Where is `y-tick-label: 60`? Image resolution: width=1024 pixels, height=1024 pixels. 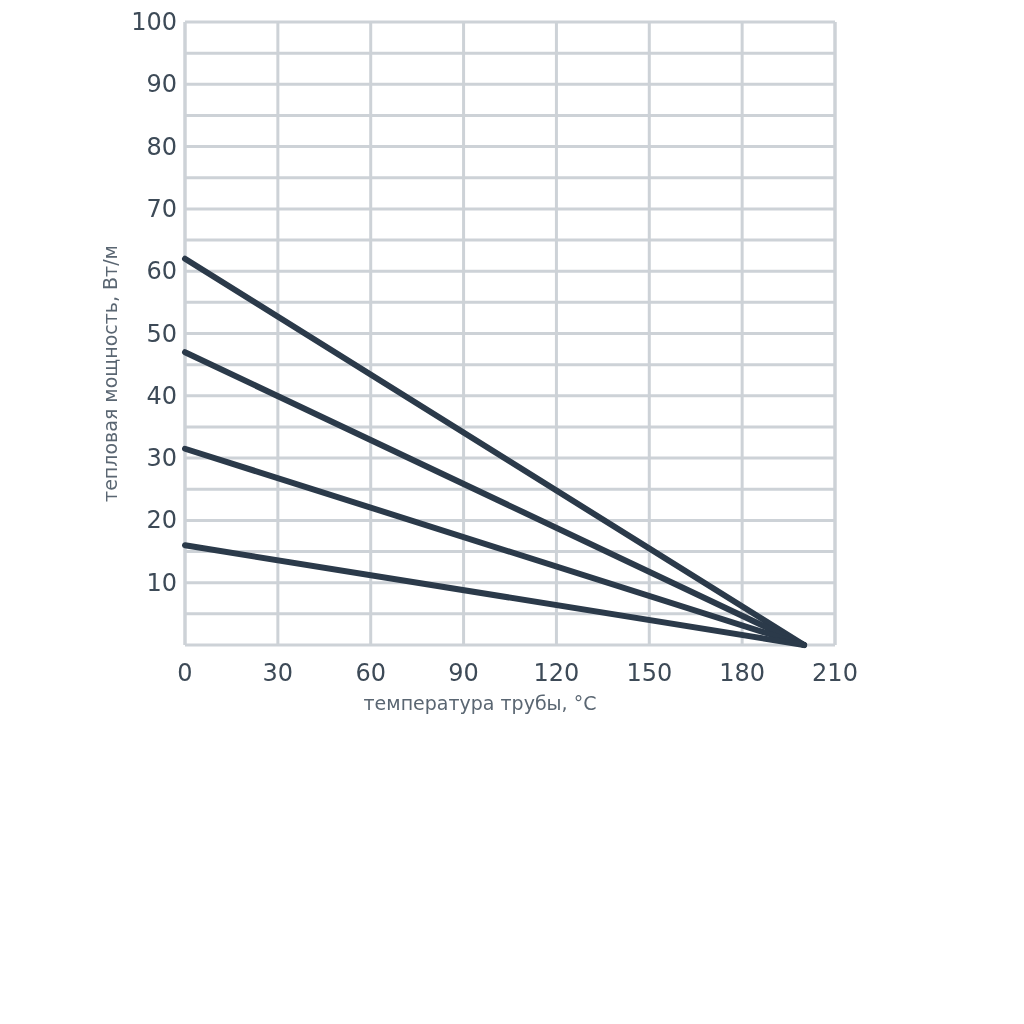
y-tick-label: 60 is located at coordinates (161, 271).